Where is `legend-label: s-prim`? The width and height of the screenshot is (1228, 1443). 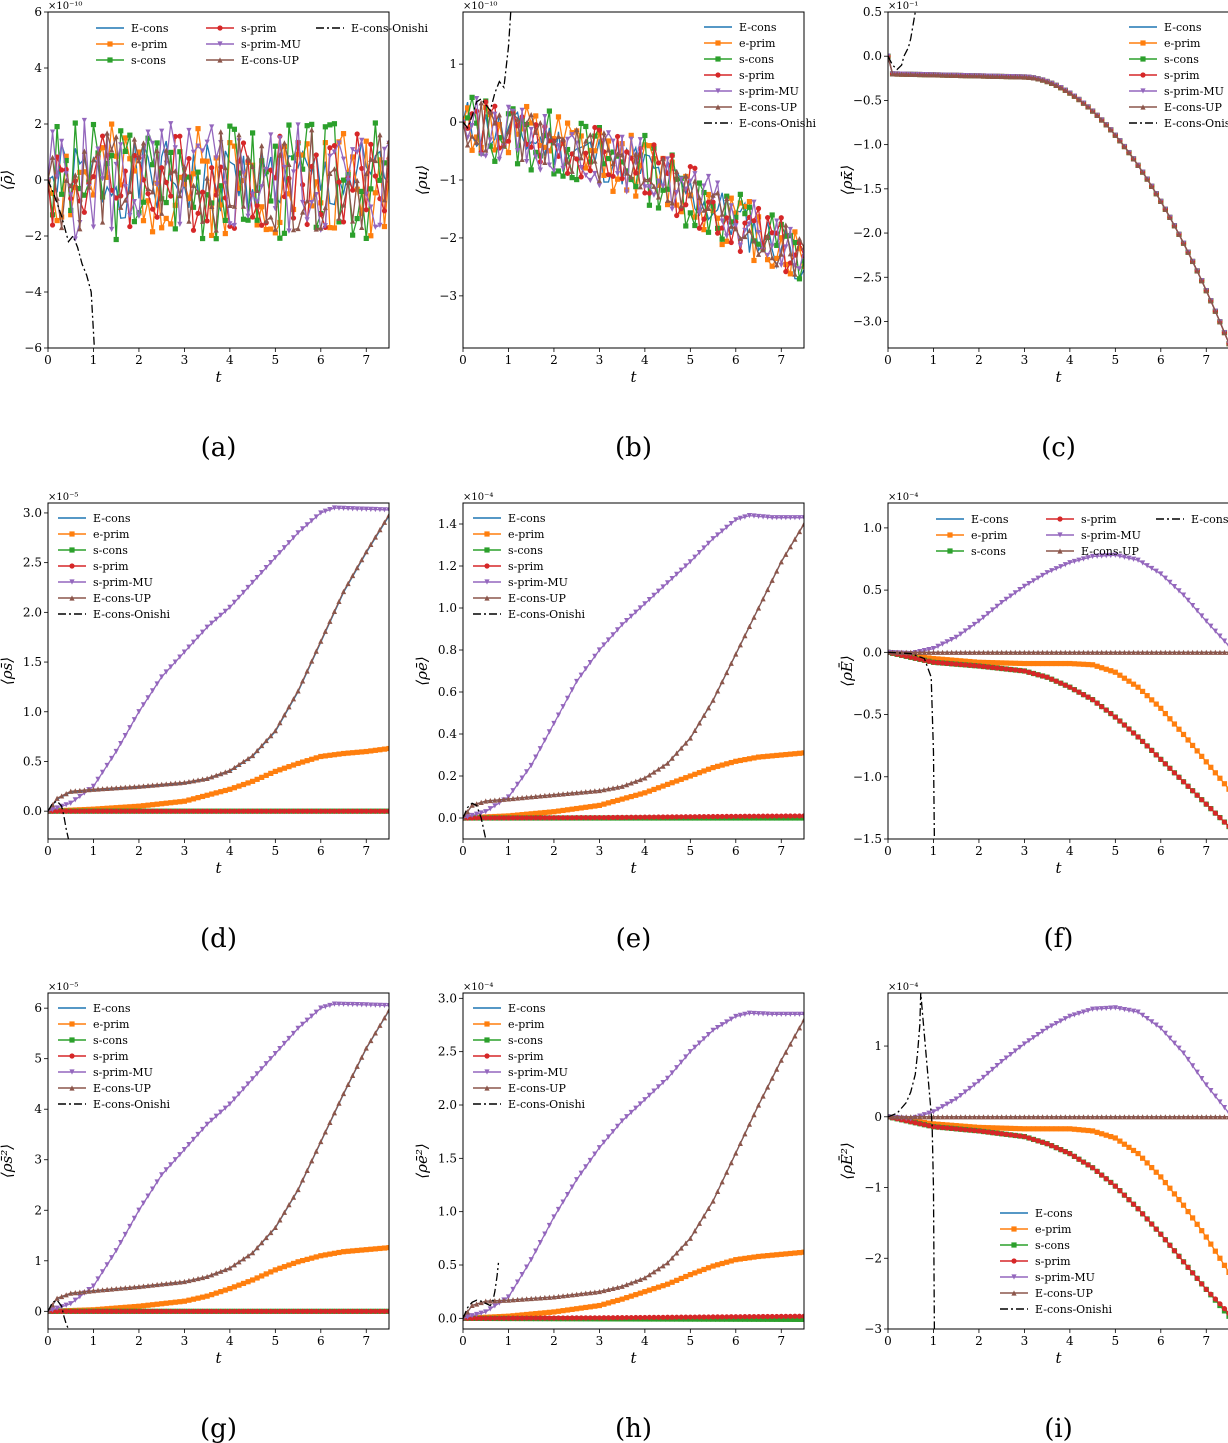 legend-label: s-prim is located at coordinates (526, 1056).